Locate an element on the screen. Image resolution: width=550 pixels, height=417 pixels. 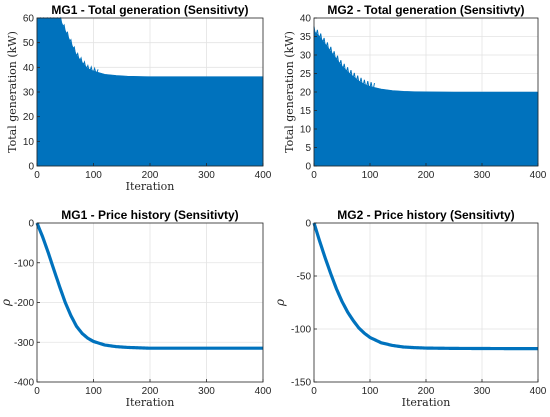
y-tick-label: -200 is located at coordinates (24, 303).